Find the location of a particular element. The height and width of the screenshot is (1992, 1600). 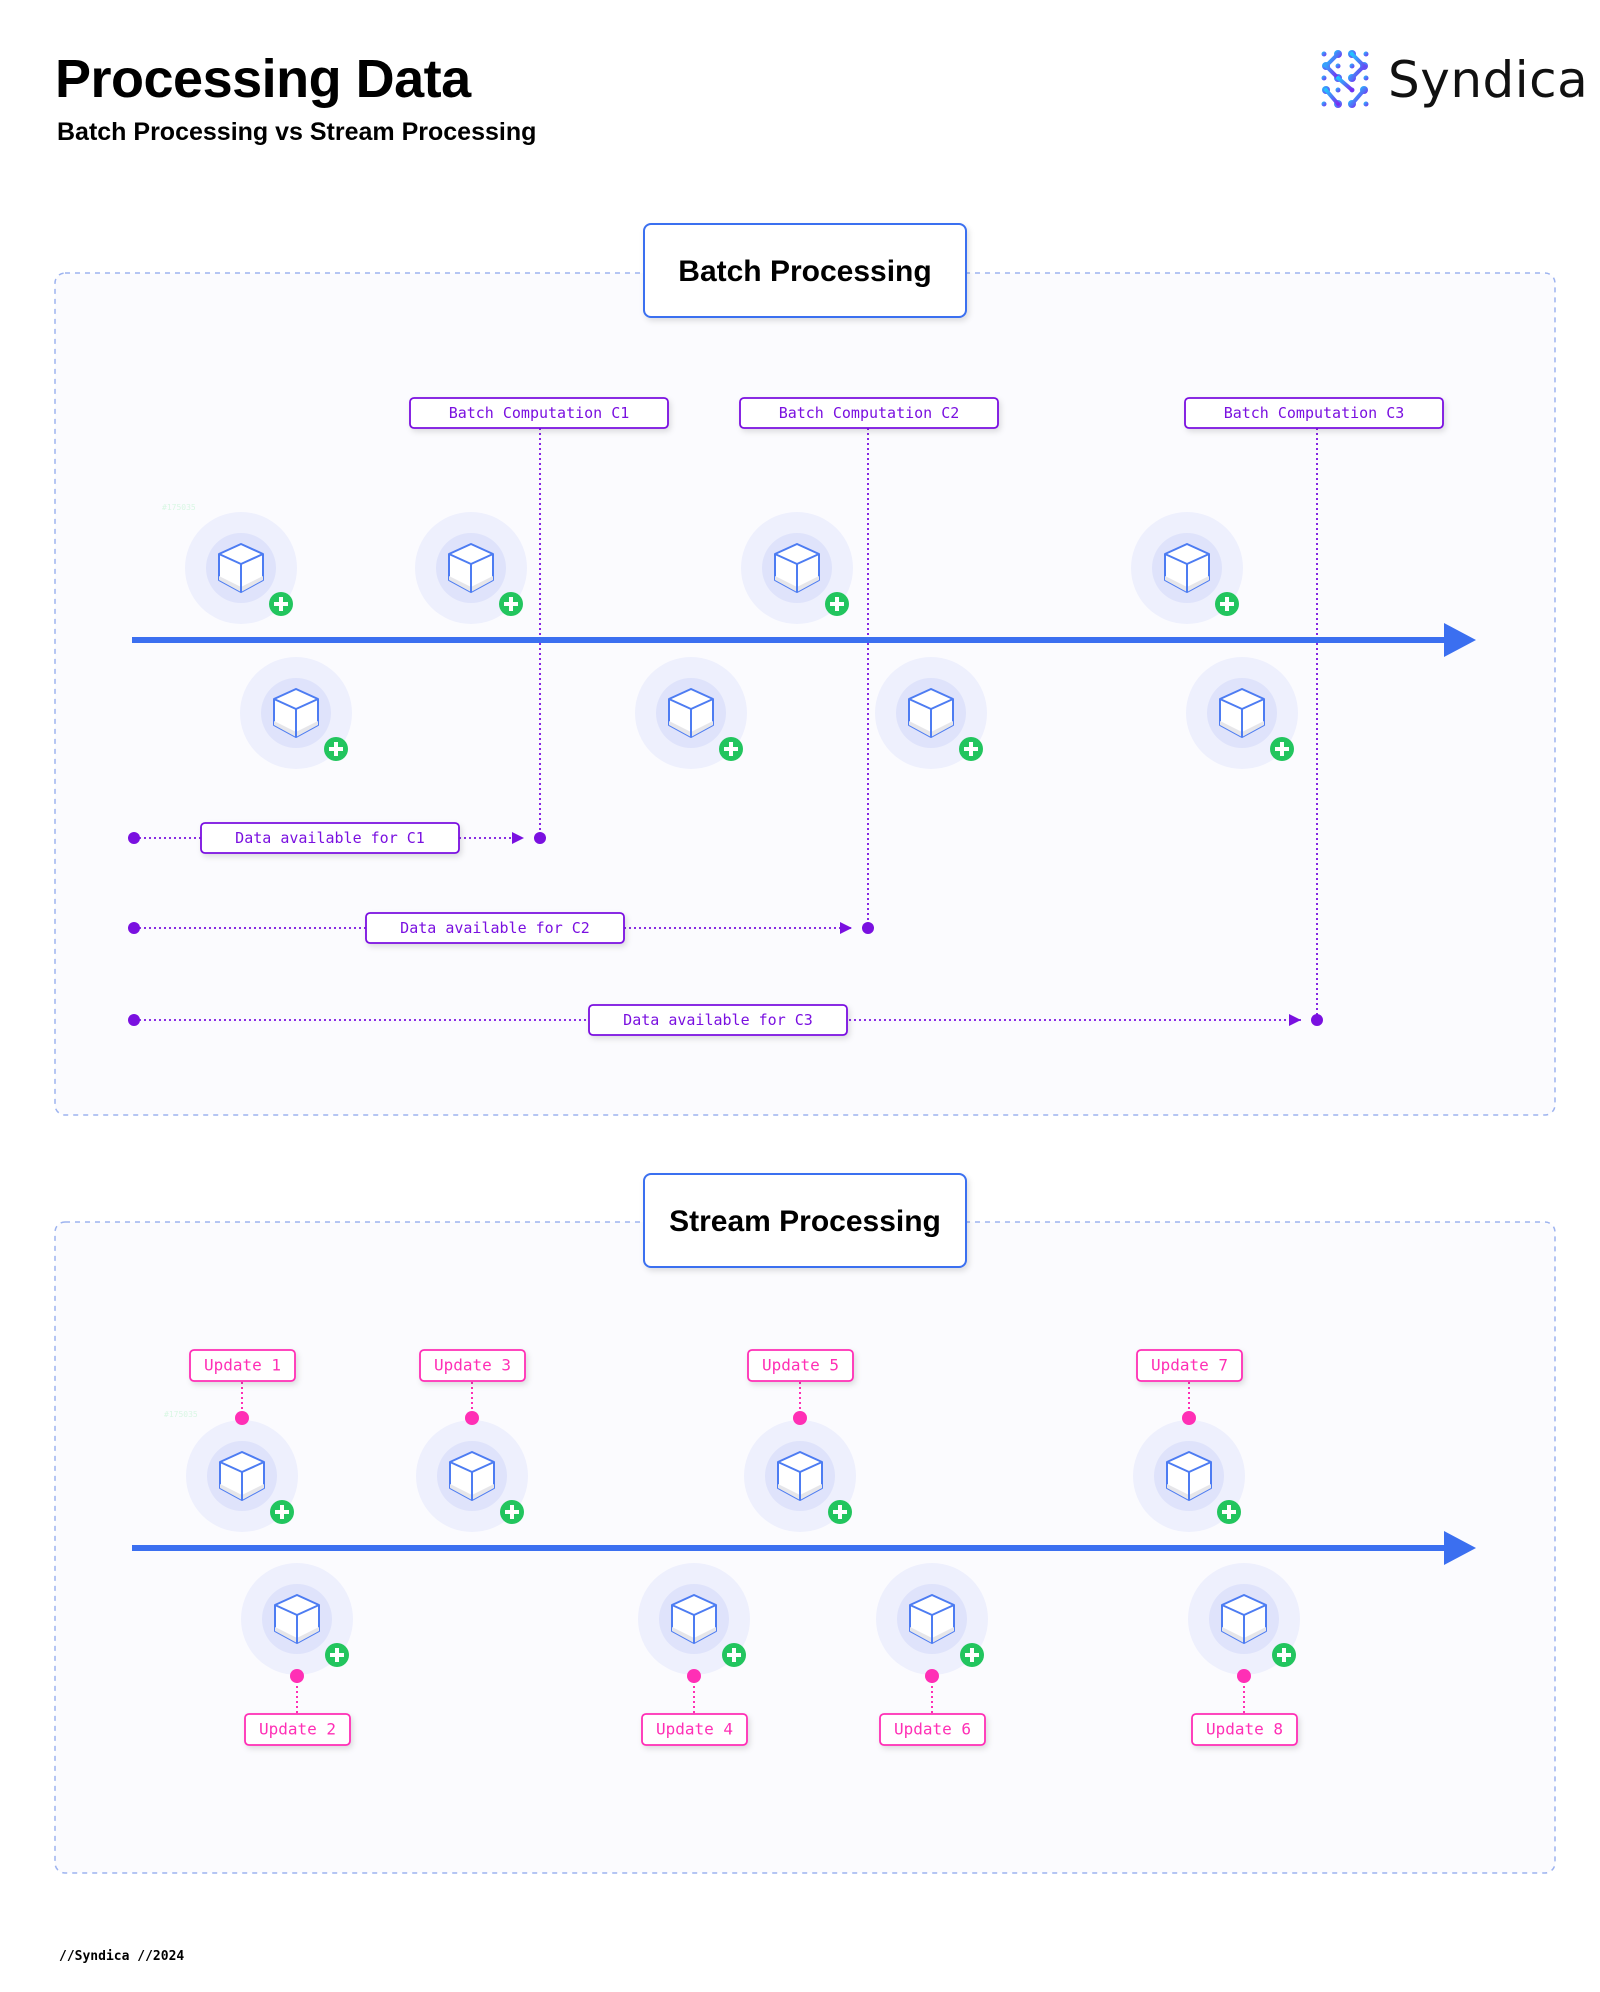

update-label-text: Update 7 is located at coordinates (1189, 1365).